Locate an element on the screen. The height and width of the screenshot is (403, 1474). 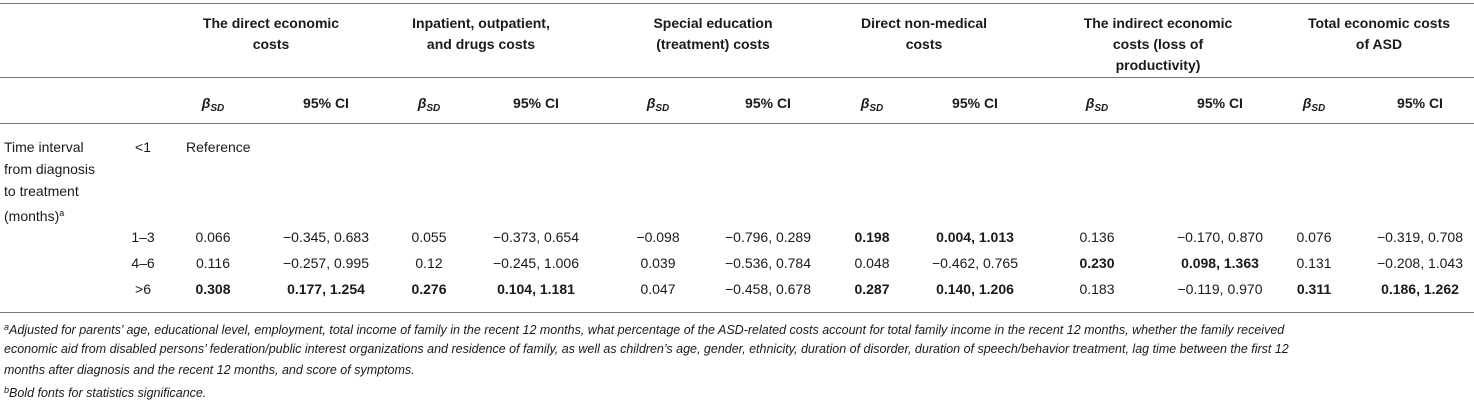
beta-value-cell: 0.287 is located at coordinates (872, 289).